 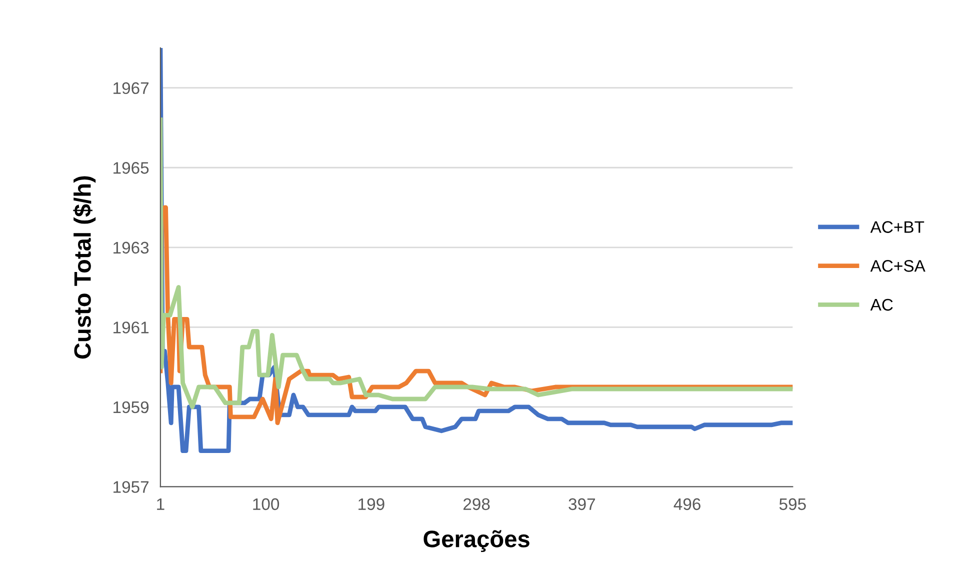 What do you see at coordinates (131, 407) in the screenshot?
I see `y-tick-label: 1959` at bounding box center [131, 407].